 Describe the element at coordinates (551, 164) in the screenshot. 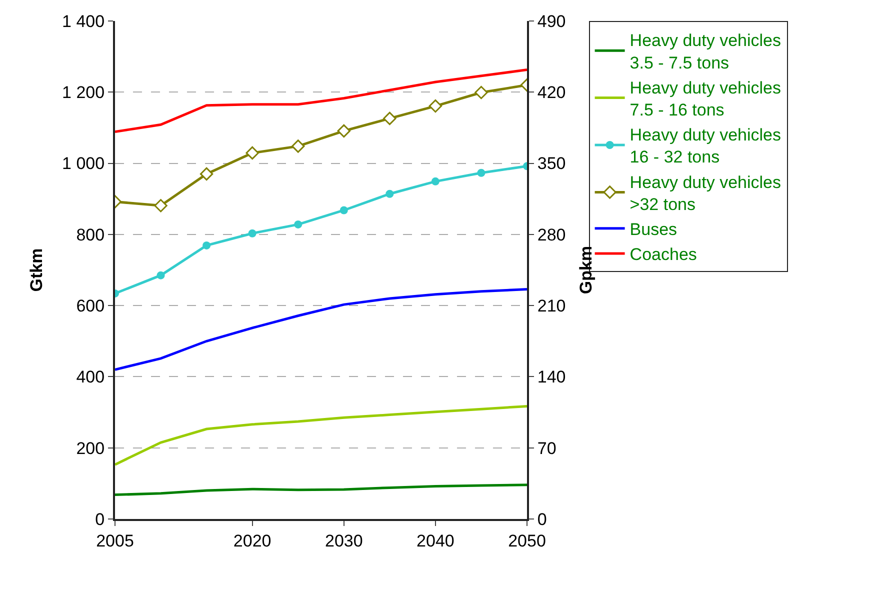

I see `y2-tick-label: 350` at that location.